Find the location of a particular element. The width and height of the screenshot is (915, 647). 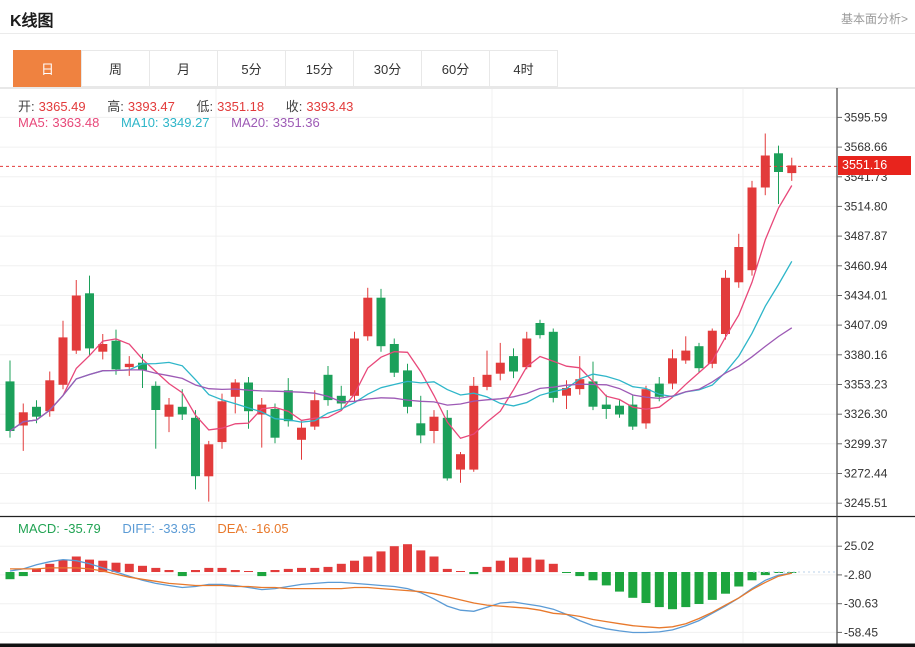

svg-text: 3299.37 is located at coordinates (866, 444).